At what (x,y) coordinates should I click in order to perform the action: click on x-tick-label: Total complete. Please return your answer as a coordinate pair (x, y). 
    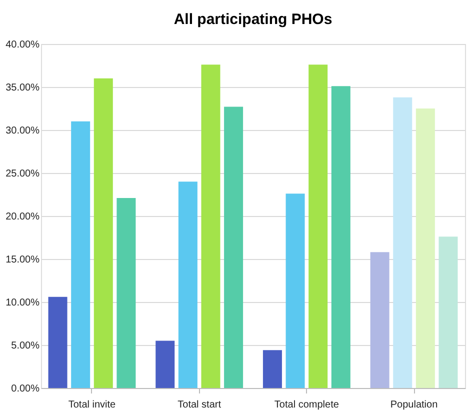
    Looking at the image, I should click on (307, 405).